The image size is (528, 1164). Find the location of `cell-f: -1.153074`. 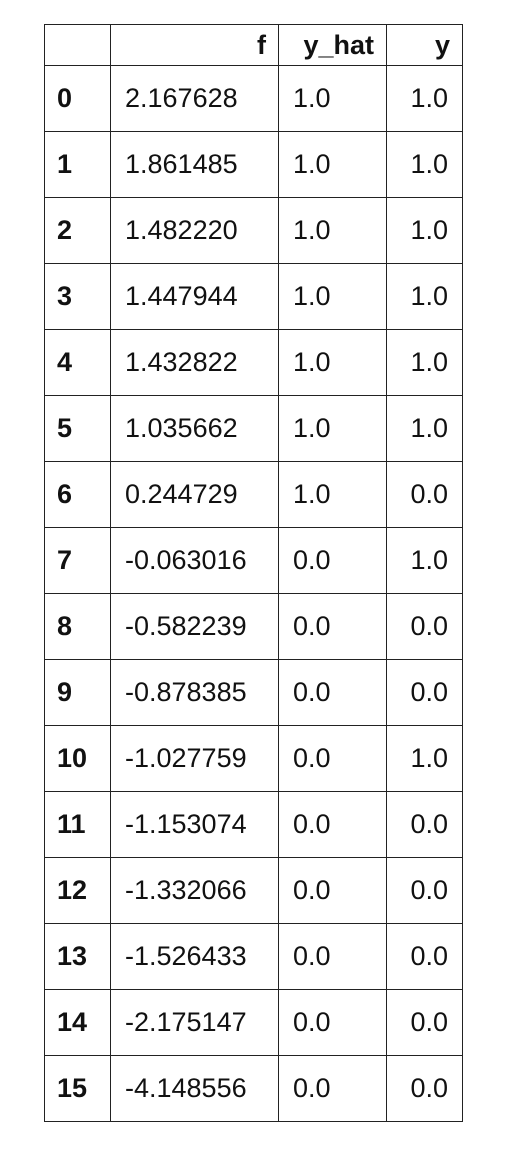

cell-f: -1.153074 is located at coordinates (194, 824).